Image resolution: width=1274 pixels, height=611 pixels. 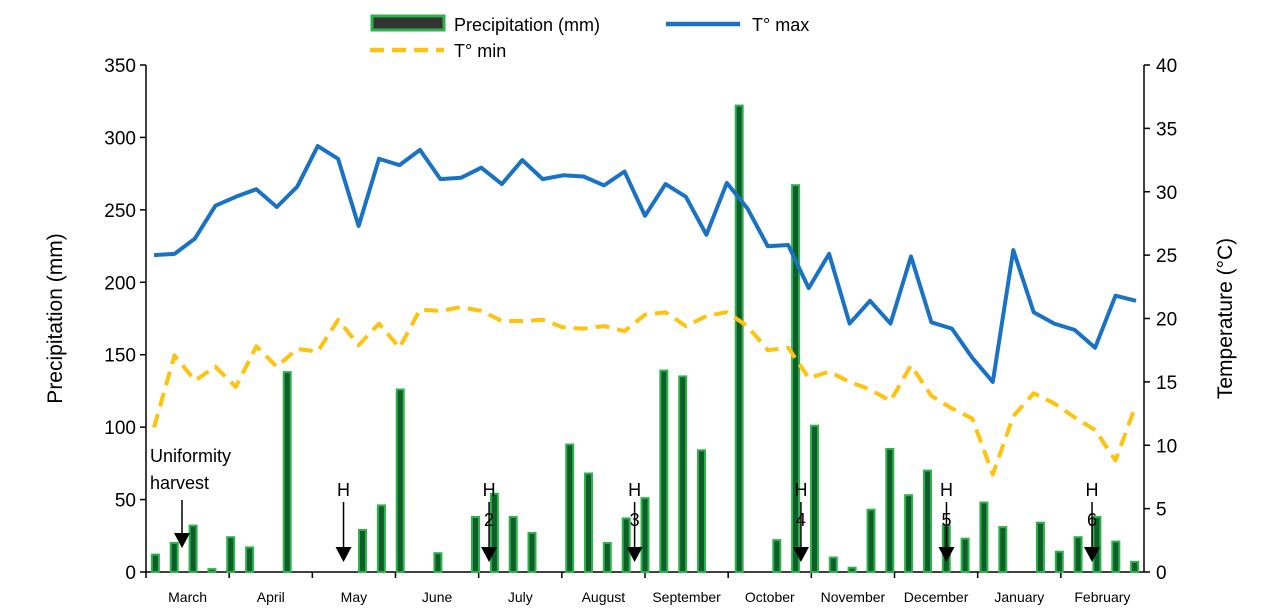 What do you see at coordinates (1166, 256) in the screenshot?
I see `right-tick-label: 25` at bounding box center [1166, 256].